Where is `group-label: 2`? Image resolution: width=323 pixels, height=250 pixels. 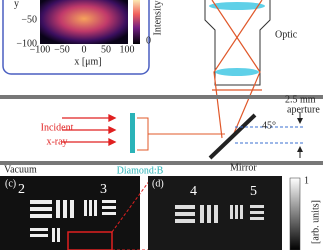 group-label: 2 is located at coordinates (21, 189).